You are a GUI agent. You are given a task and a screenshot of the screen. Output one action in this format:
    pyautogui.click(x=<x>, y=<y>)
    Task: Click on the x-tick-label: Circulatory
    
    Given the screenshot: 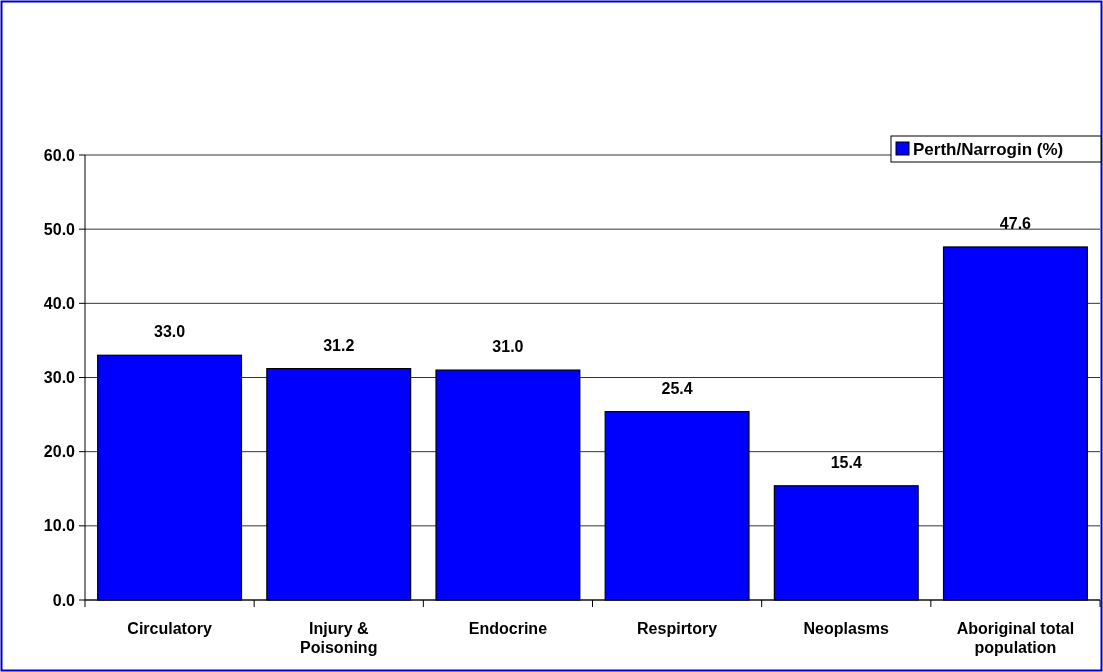 What is the action you would take?
    pyautogui.click(x=169, y=628)
    